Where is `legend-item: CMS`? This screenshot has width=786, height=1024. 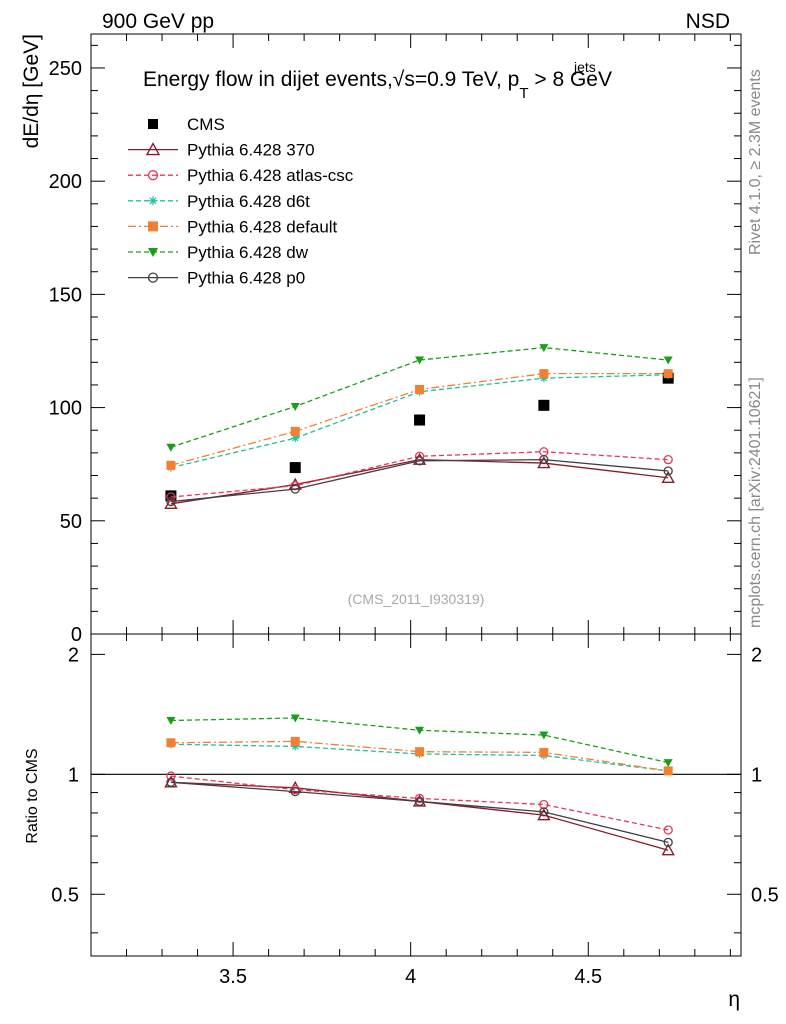
legend-item: CMS is located at coordinates (186, 124).